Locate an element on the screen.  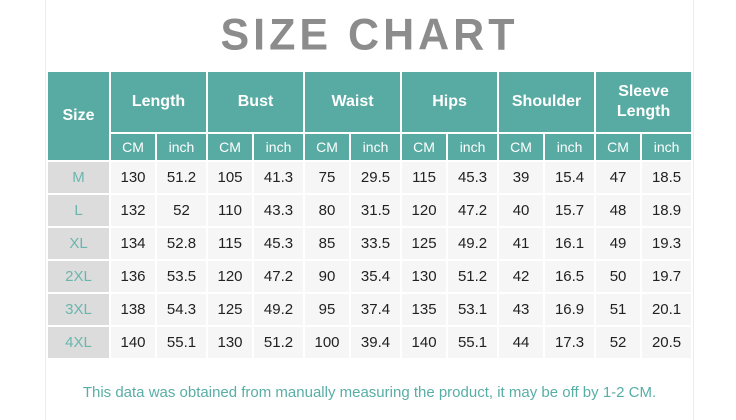
data-cell: 45.3 is located at coordinates (279, 243).